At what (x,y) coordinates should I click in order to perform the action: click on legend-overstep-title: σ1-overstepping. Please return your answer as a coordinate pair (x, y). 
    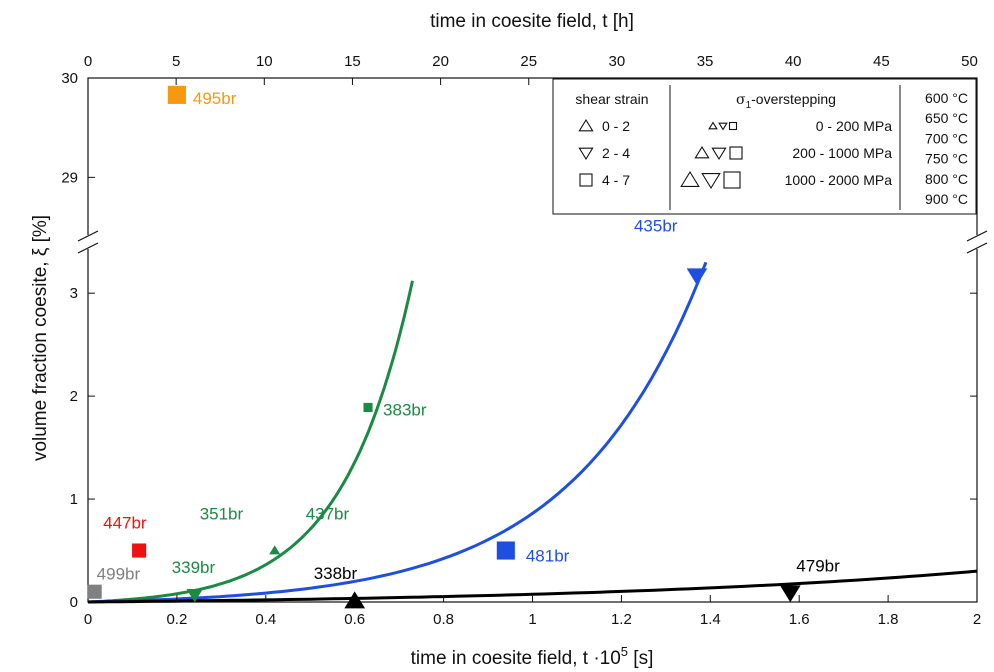
    Looking at the image, I should click on (786, 101).